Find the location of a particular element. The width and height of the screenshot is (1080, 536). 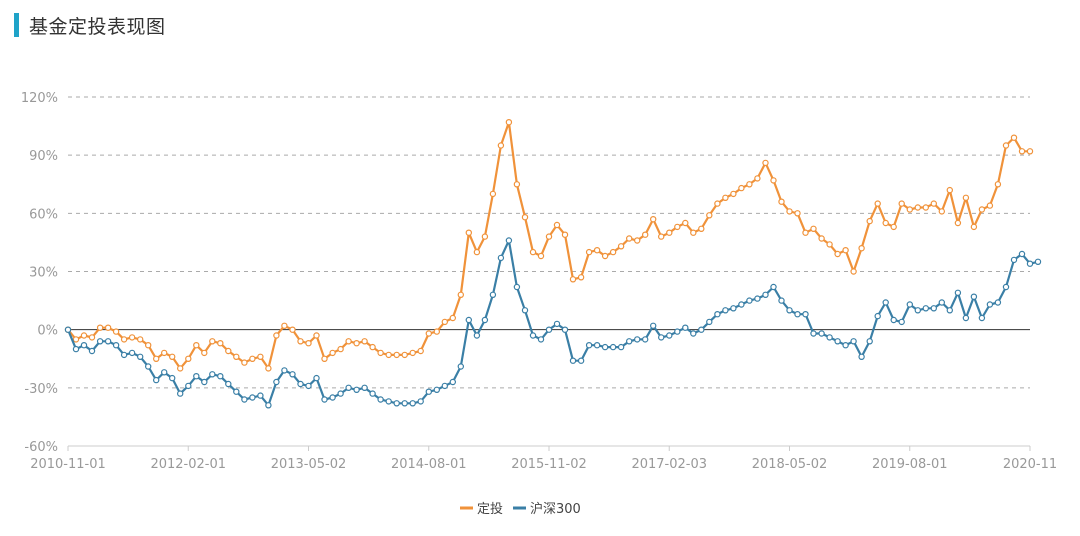

legend-item-1: 定投 is located at coordinates (481, 509).